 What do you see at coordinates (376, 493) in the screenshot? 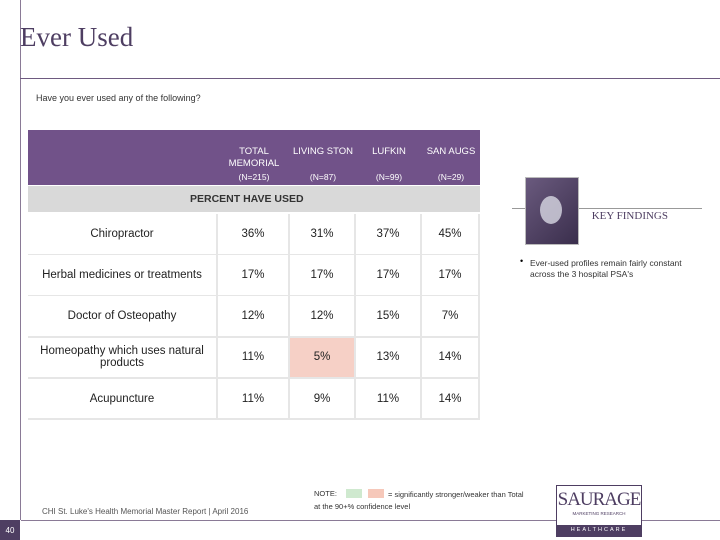
I see `weaker-swatch` at bounding box center [376, 493].